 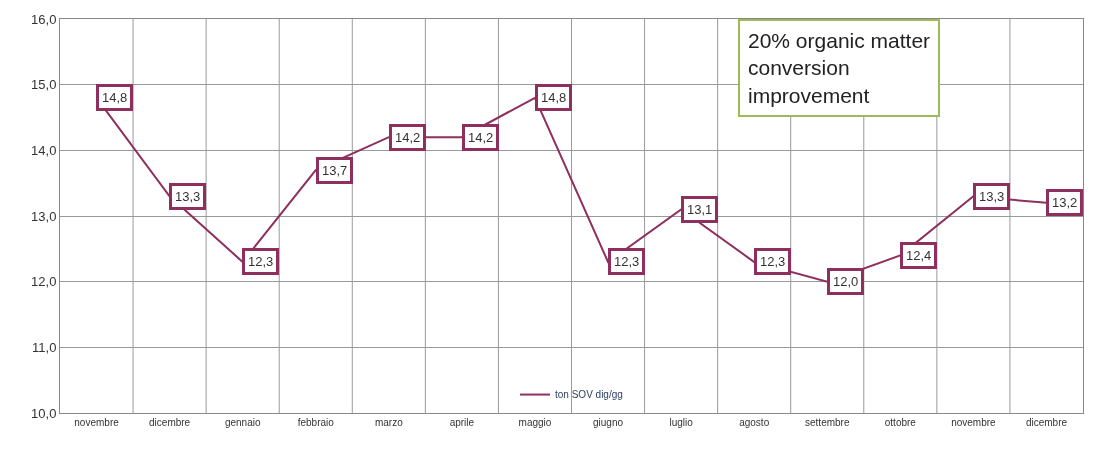 I want to click on y-tick-label: 10,0, so click(x=44, y=413).